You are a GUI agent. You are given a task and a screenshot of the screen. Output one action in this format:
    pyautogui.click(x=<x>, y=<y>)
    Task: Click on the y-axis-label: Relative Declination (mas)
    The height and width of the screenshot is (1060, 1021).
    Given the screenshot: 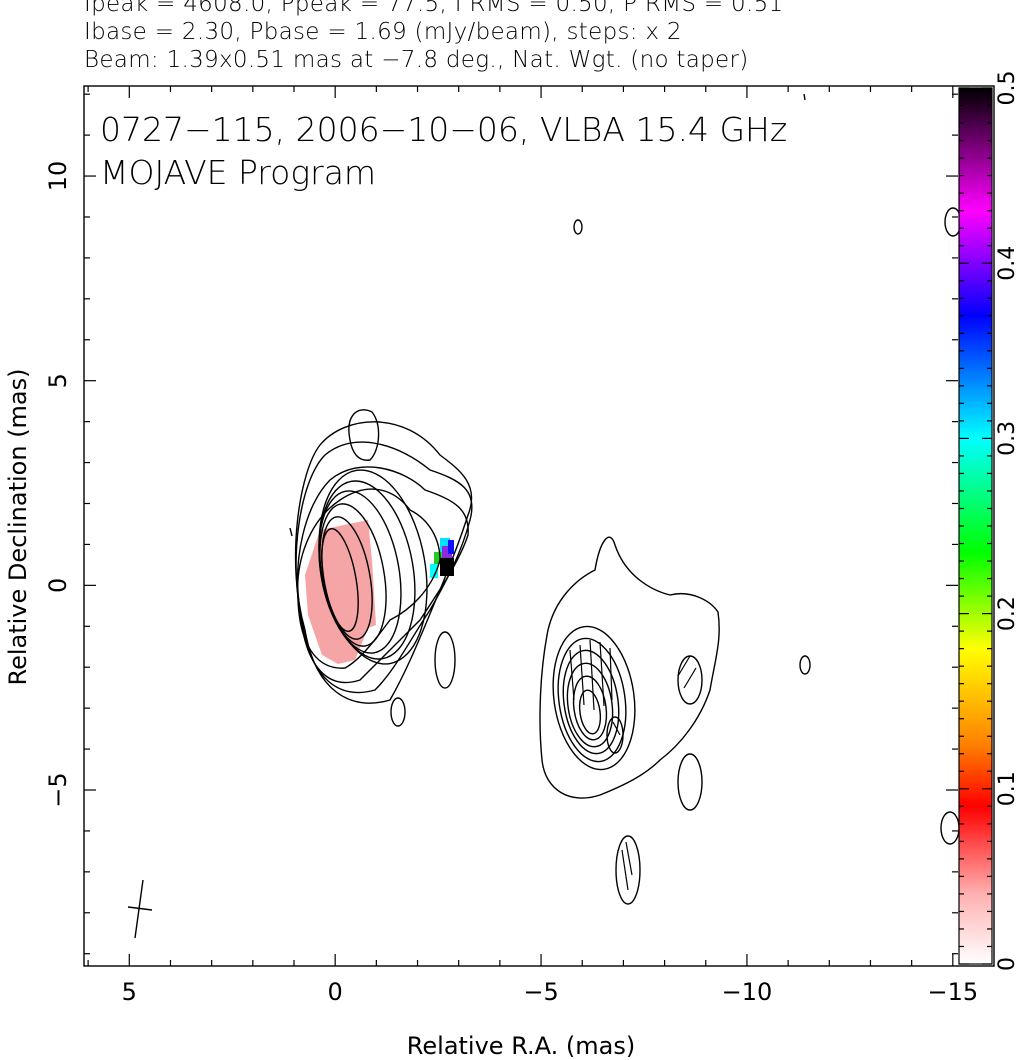 What is the action you would take?
    pyautogui.click(x=18, y=526)
    